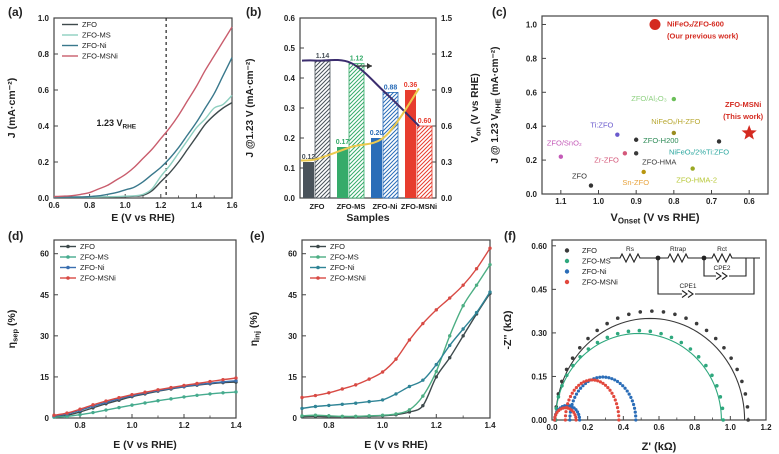  I want to click on scatter-point-ZFO-H200: ZFO-H200, so click(656, 140).